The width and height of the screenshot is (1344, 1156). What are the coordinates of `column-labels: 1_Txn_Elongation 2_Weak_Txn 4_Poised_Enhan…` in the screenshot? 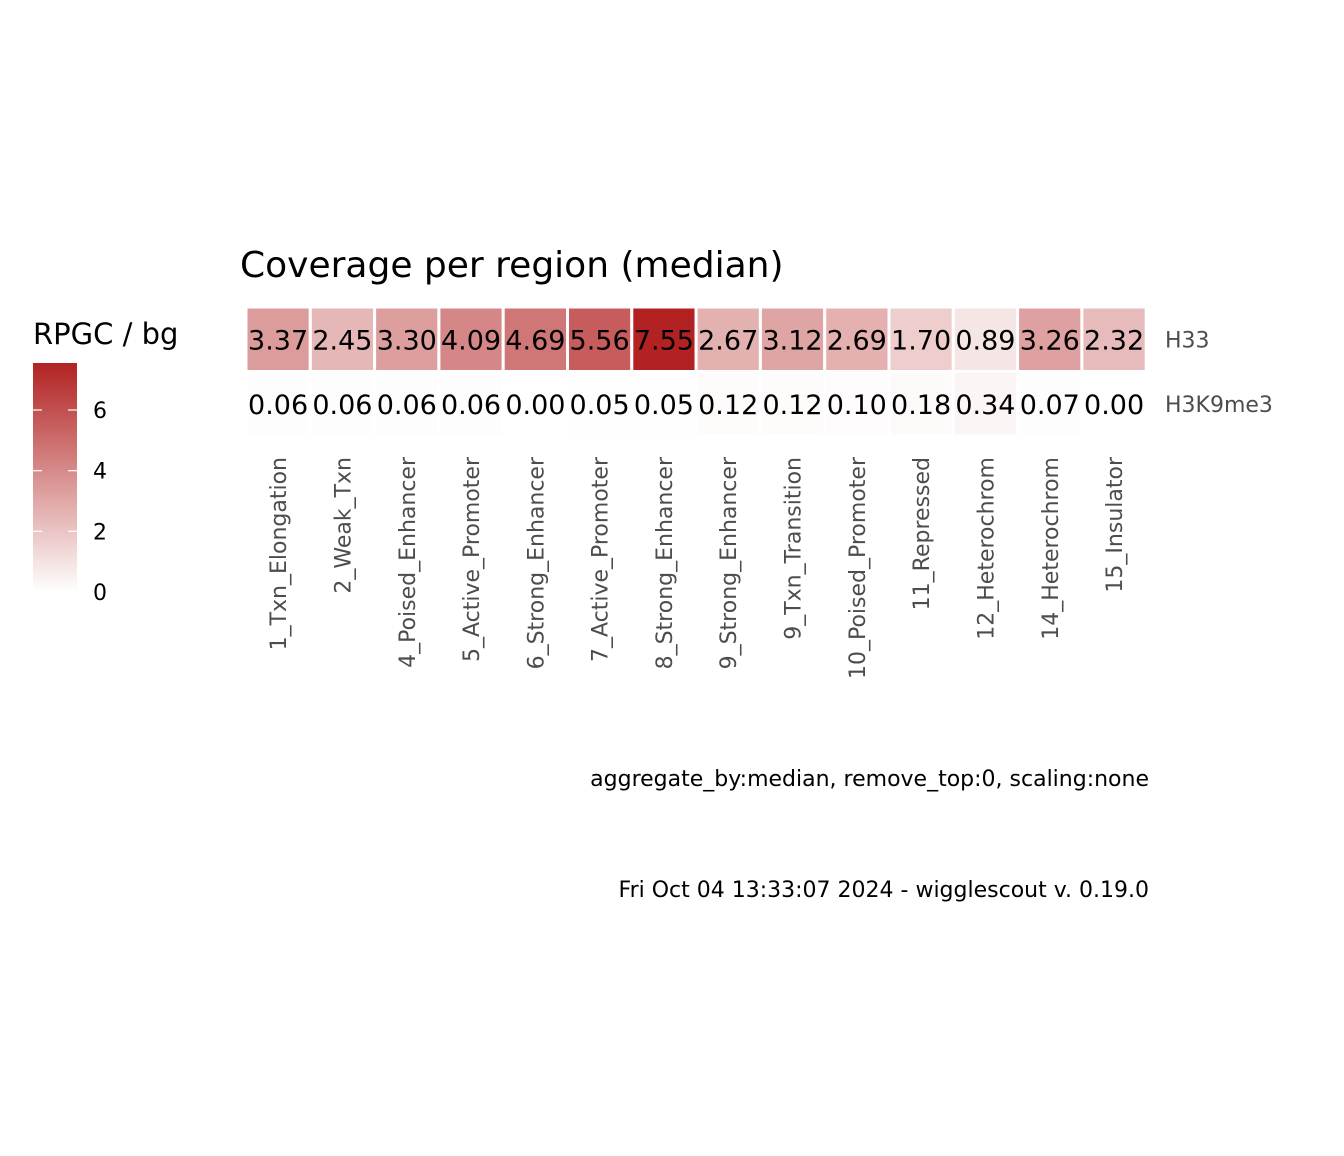 It's located at (697, 567).